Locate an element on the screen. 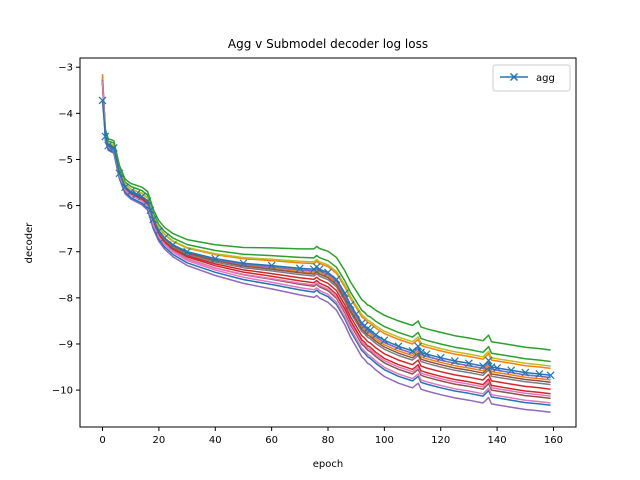  x-tick-label: 40 is located at coordinates (215, 440).